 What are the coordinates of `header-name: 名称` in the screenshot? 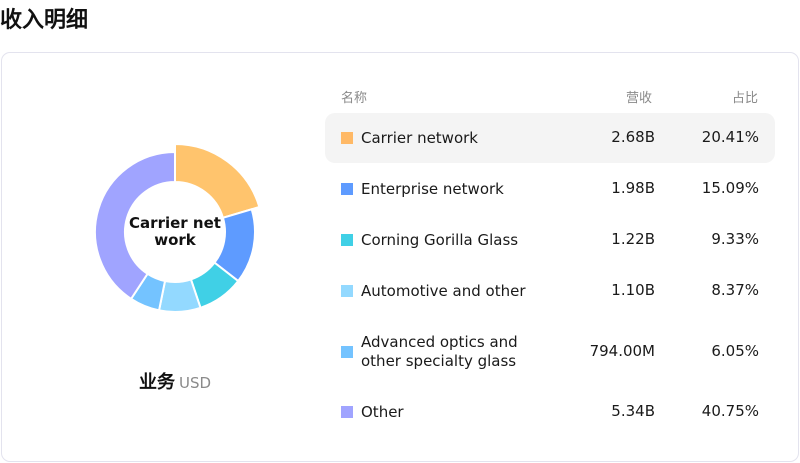 It's located at (354, 98).